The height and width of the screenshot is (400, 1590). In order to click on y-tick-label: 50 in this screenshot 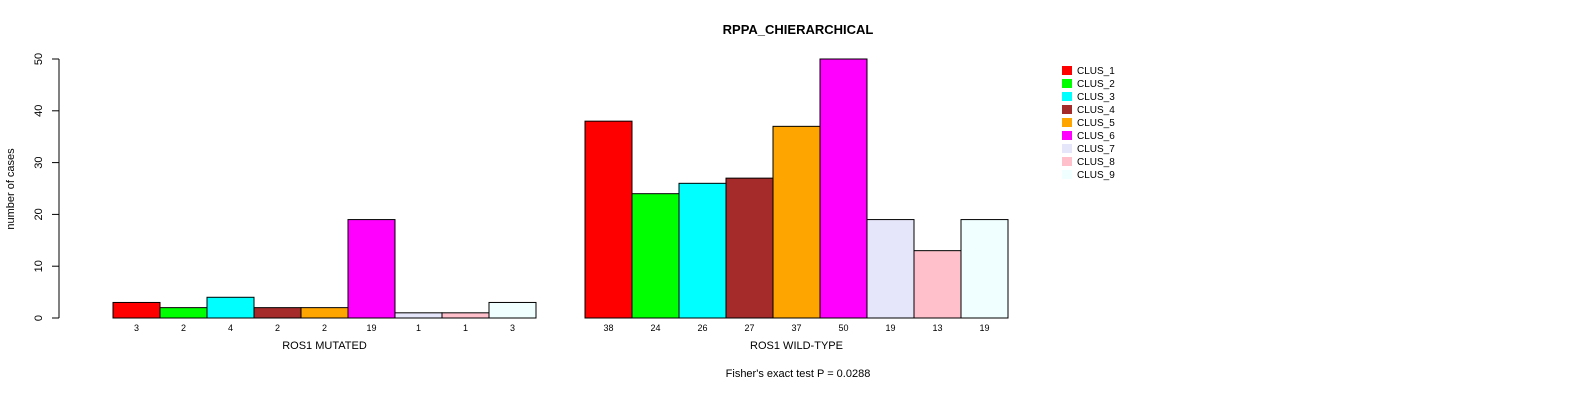, I will do `click(39, 59)`.